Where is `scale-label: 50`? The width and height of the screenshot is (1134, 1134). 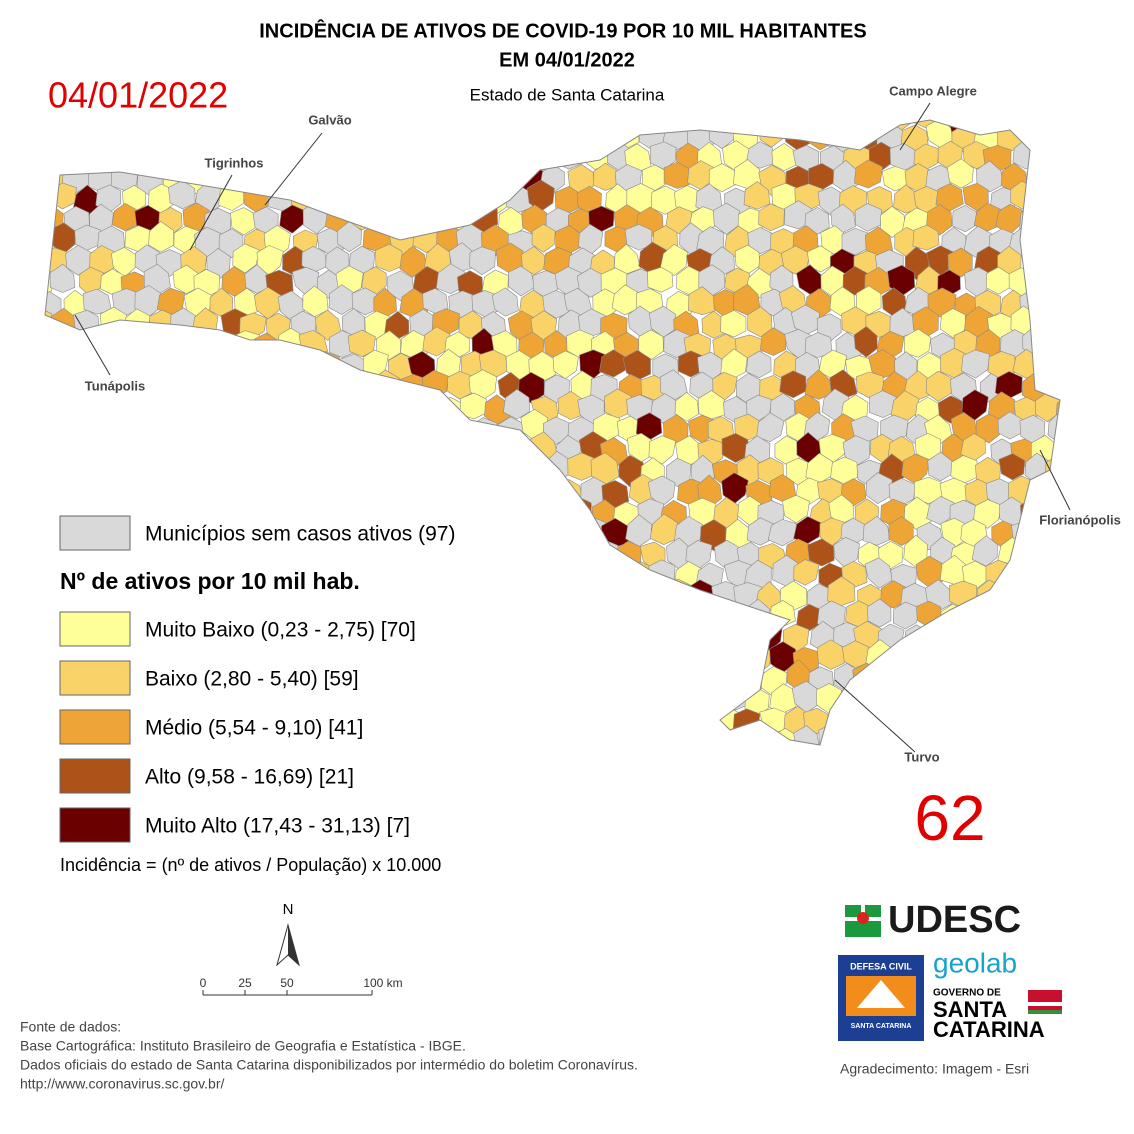 scale-label: 50 is located at coordinates (287, 983).